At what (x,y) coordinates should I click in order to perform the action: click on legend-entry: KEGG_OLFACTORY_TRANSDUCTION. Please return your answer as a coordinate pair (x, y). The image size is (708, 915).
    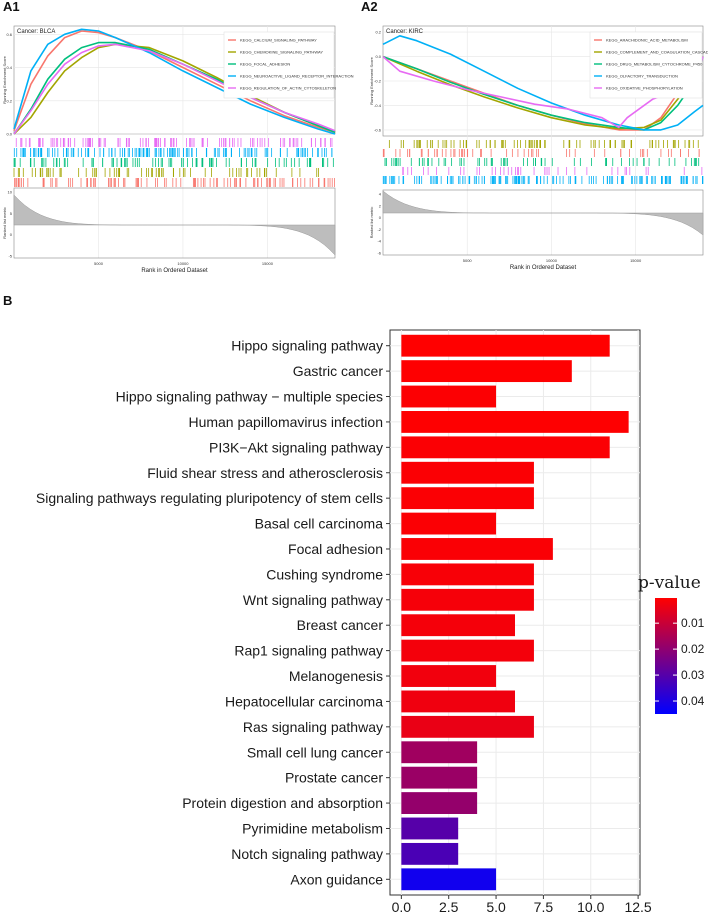
    Looking at the image, I should click on (642, 76).